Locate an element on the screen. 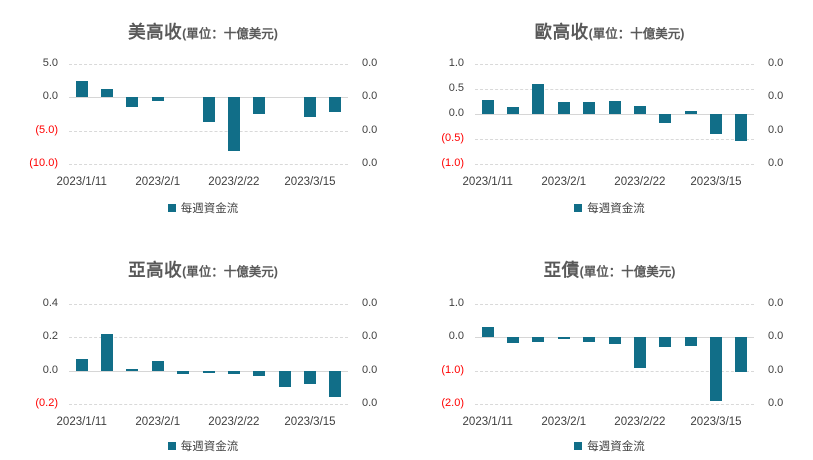  chart-title-text: 歐高收 is located at coordinates (561, 32).